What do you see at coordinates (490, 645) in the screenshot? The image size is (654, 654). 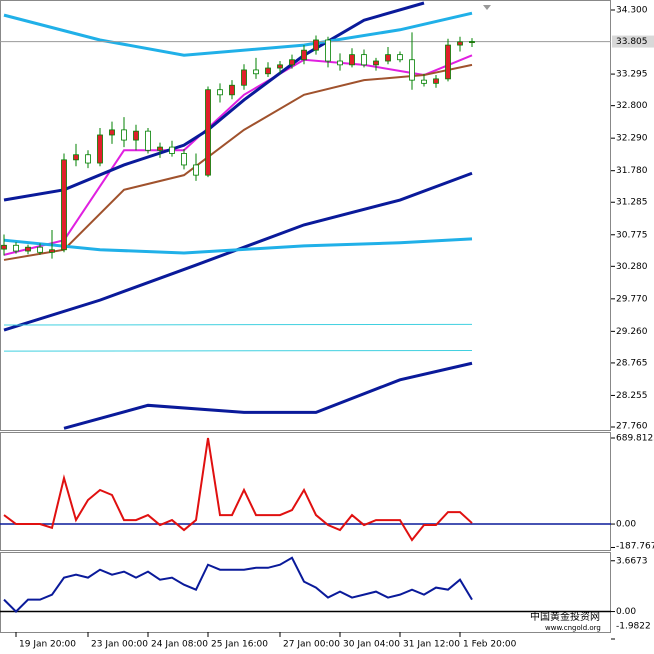 I see `x-tick-label: 1 Feb 20:00` at bounding box center [490, 645].